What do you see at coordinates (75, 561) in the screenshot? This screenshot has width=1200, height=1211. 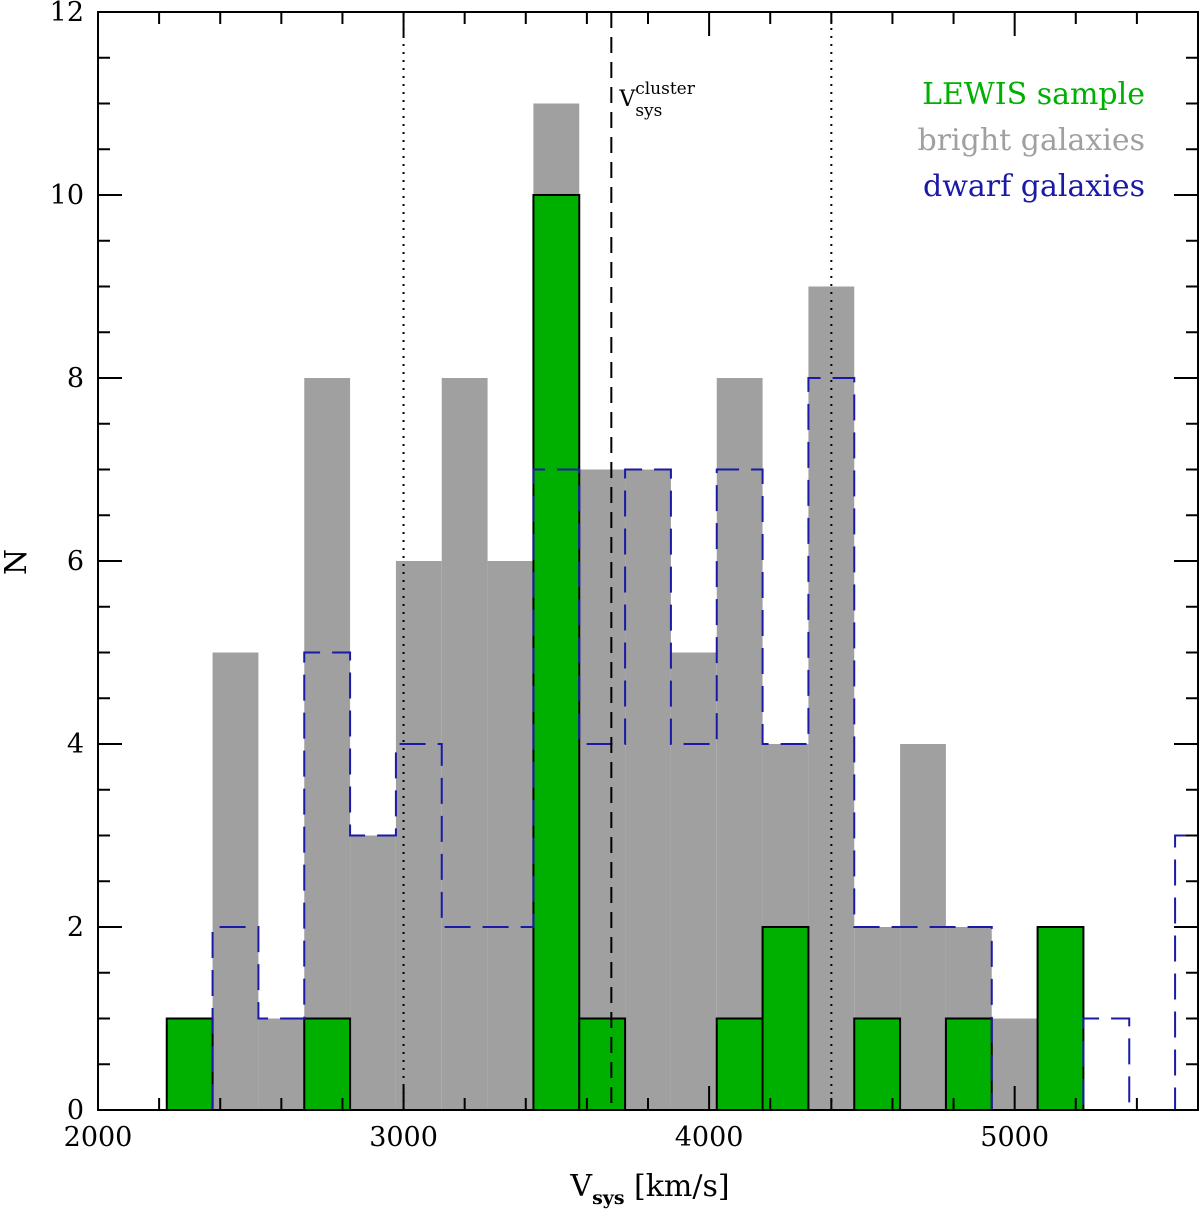 I see `y-tick-label: 6` at bounding box center [75, 561].